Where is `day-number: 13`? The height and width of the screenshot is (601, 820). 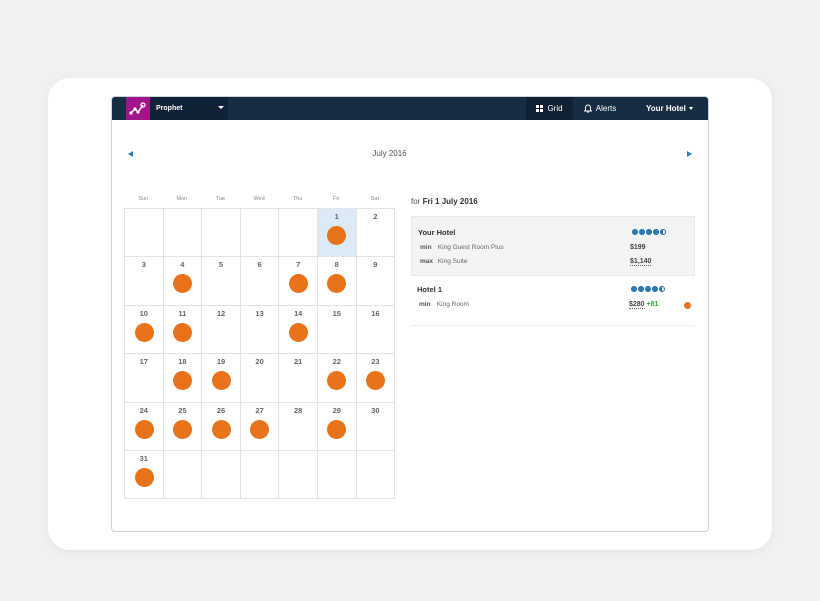
day-number: 13 is located at coordinates (259, 313).